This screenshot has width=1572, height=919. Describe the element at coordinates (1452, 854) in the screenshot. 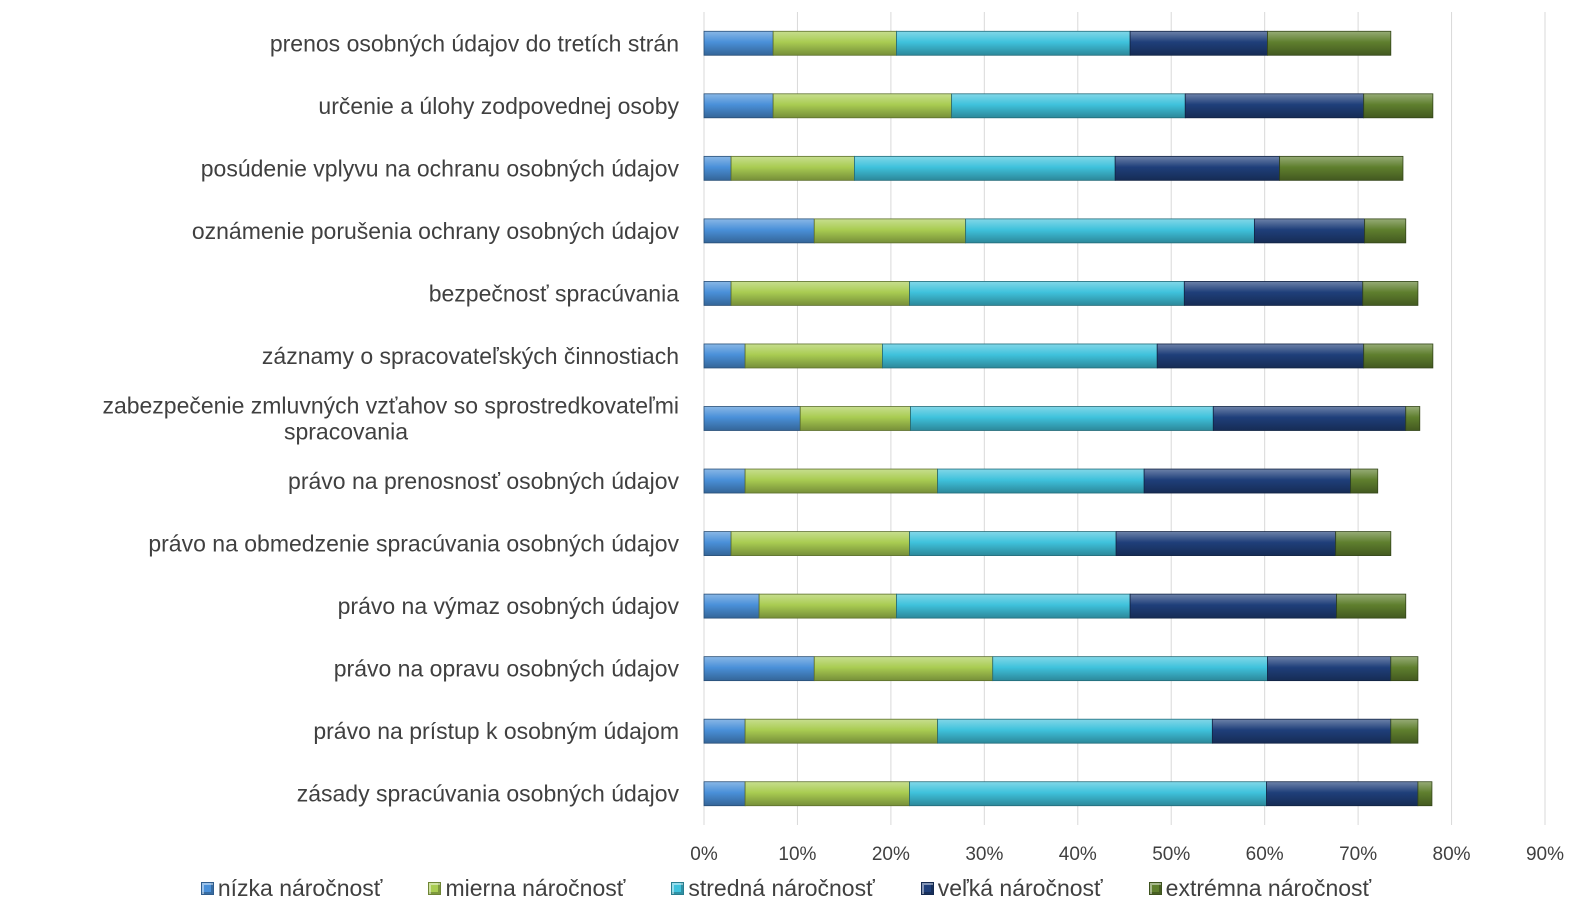

I see `x-tick-label: 80%` at that location.